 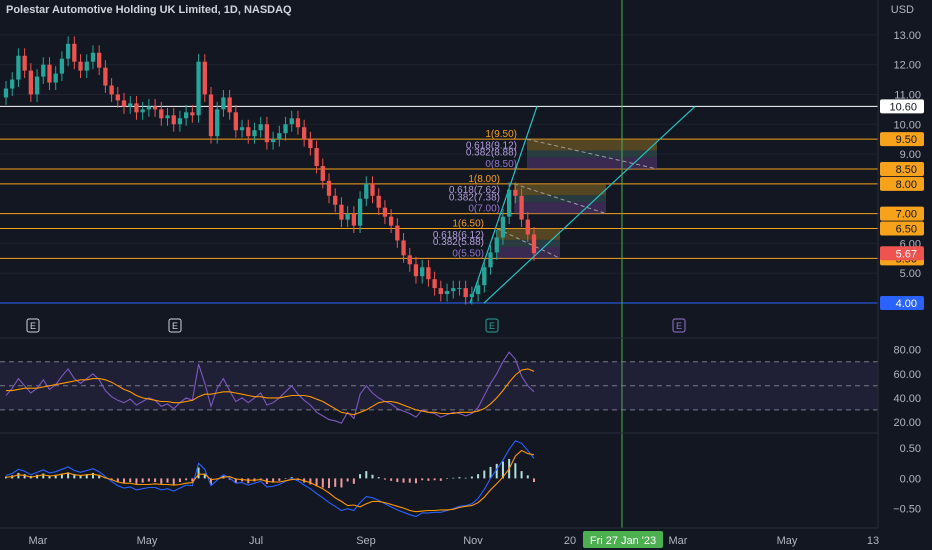 I want to click on trendline-shallow, so click(x=589, y=204).